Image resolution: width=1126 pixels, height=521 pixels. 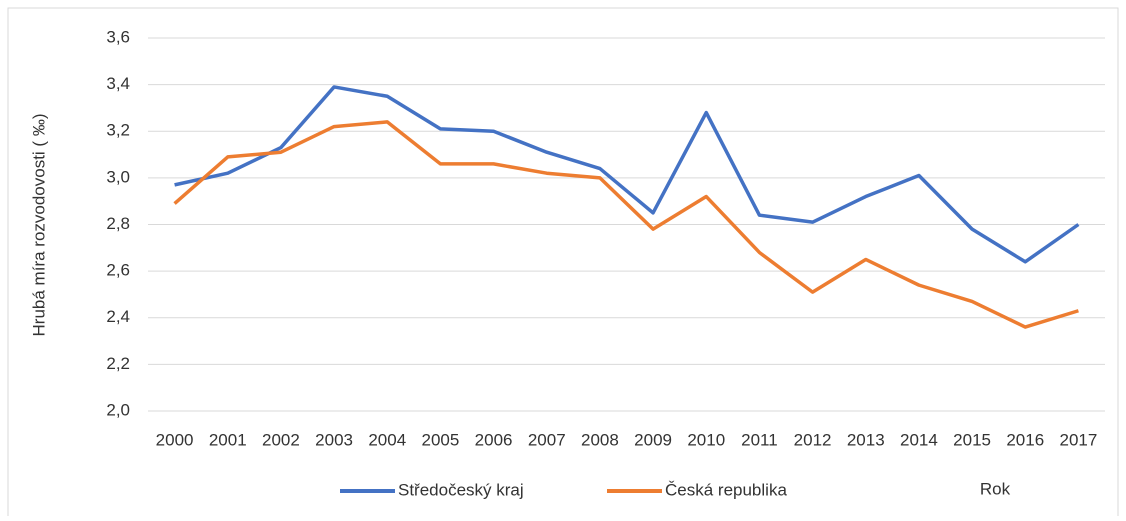 What do you see at coordinates (441, 439) in the screenshot?
I see `x-tick-label: 2005` at bounding box center [441, 439].